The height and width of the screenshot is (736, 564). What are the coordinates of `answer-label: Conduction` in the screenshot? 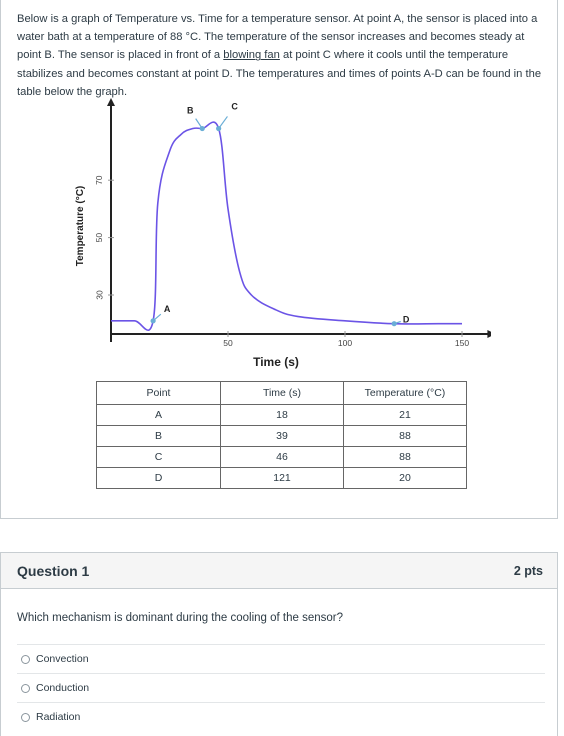 It's located at (63, 688).